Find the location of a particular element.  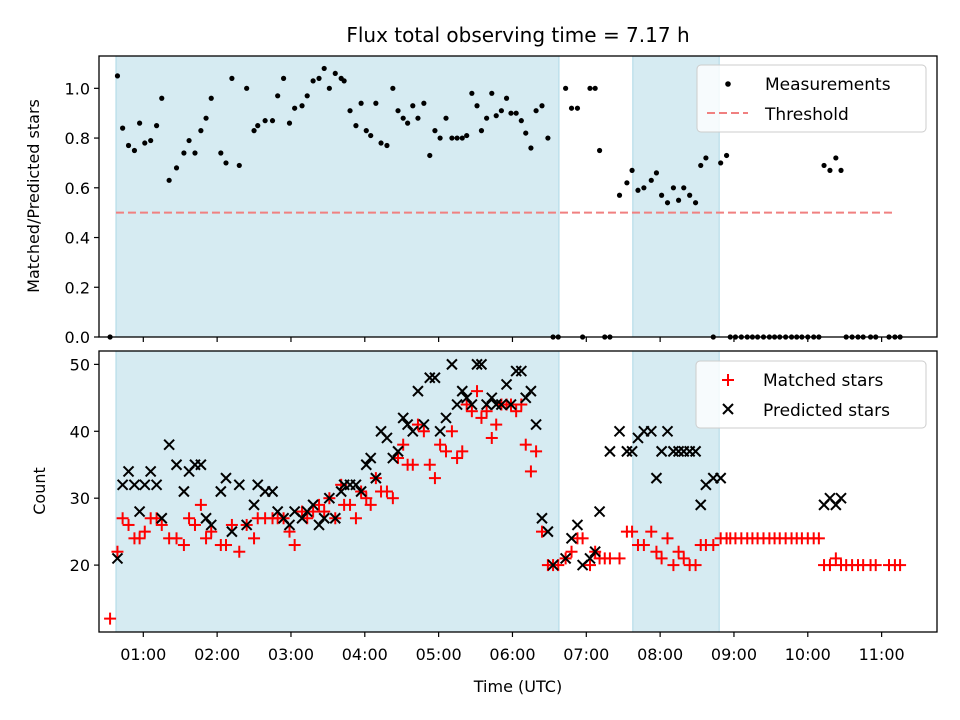

chart-title: Flux total observing time = 7.17 h is located at coordinates (517, 35).